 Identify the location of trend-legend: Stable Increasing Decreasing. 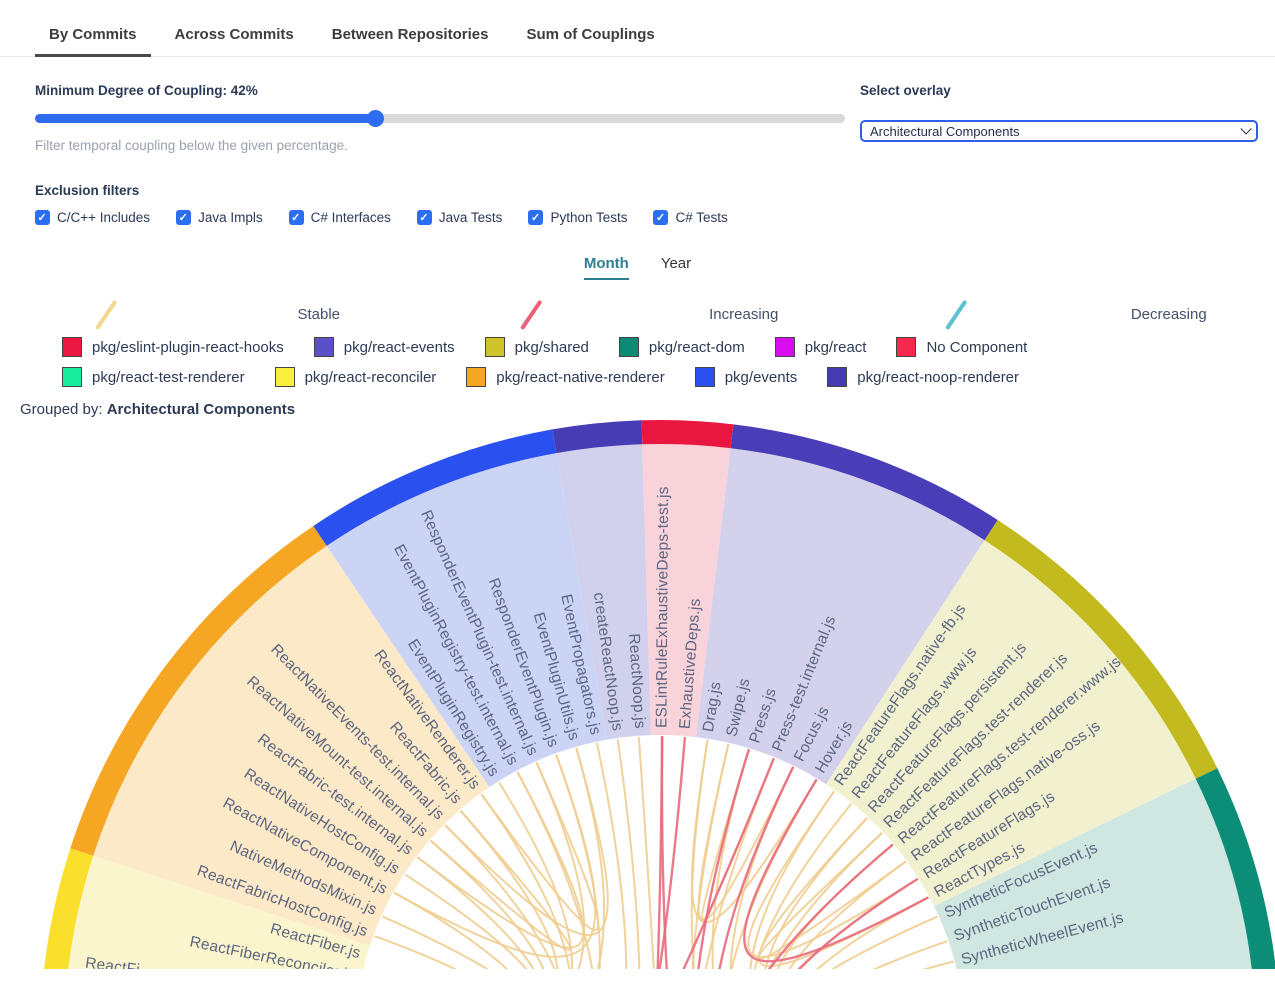
(637, 314).